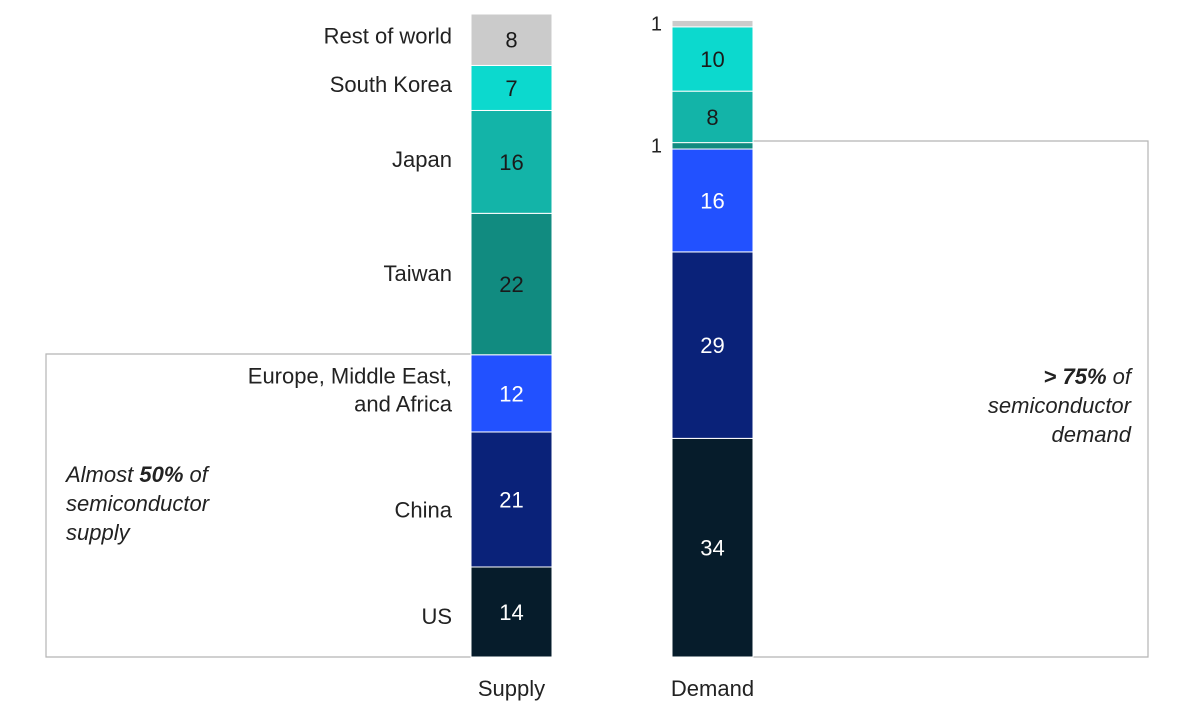  What do you see at coordinates (511, 499) in the screenshot?
I see `supply-value-china: 21` at bounding box center [511, 499].